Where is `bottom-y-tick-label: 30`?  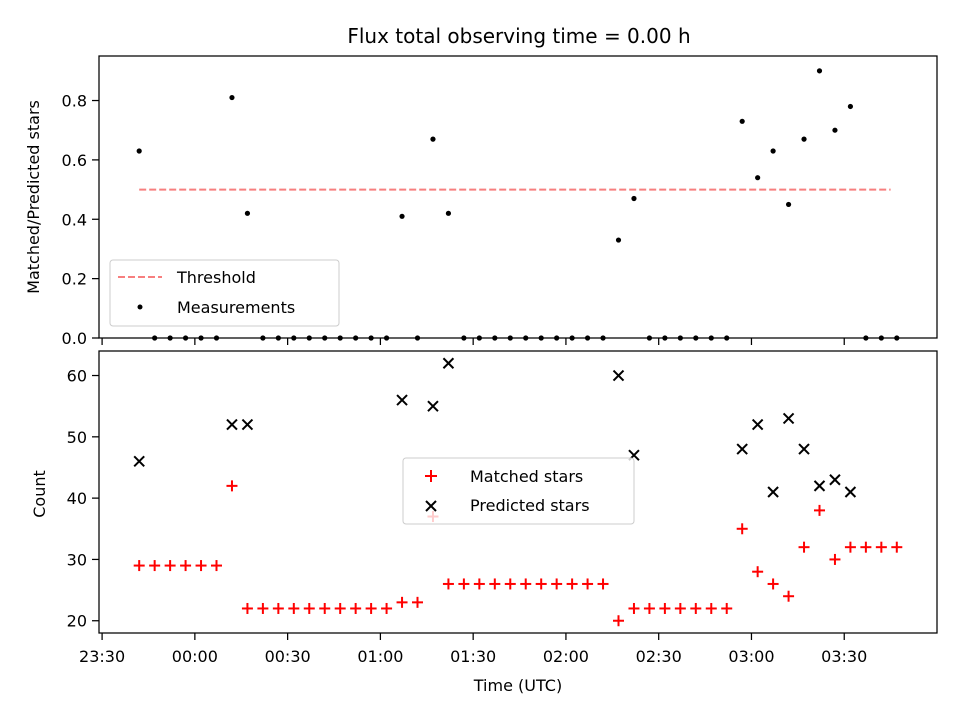 bottom-y-tick-label: 30 is located at coordinates (77, 559).